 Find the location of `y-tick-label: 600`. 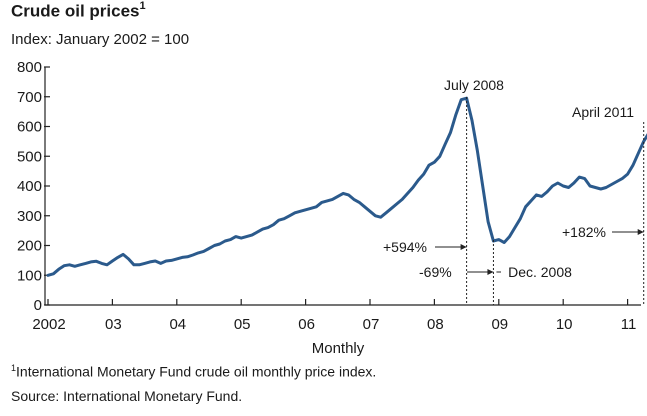

y-tick-label: 600 is located at coordinates (29, 127).